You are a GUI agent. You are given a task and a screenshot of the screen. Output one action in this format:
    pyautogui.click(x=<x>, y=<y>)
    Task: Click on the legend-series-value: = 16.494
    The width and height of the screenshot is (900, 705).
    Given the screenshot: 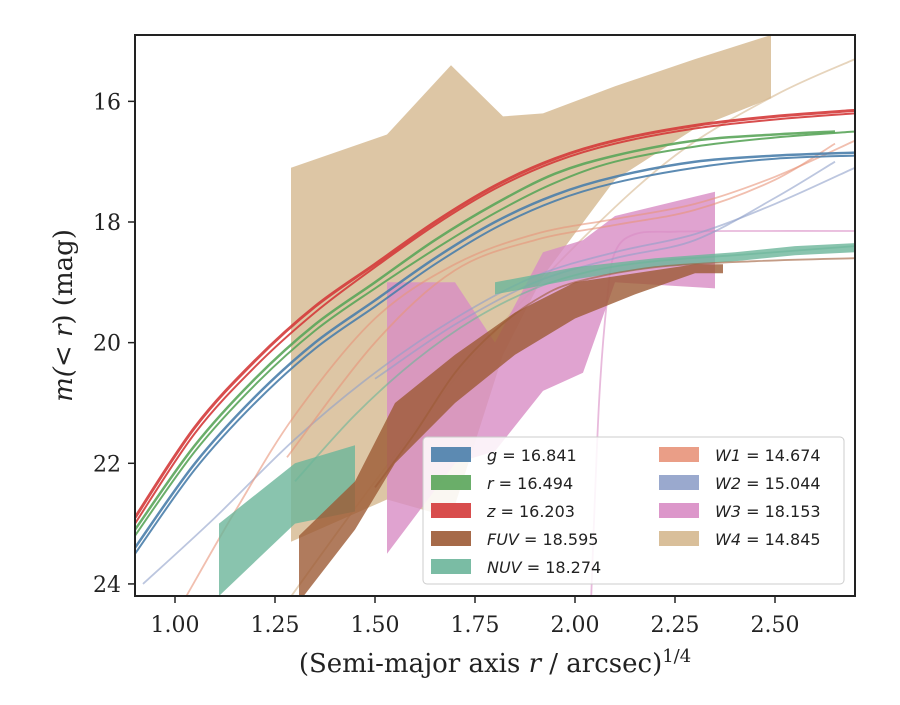 What is the action you would take?
    pyautogui.click(x=534, y=483)
    